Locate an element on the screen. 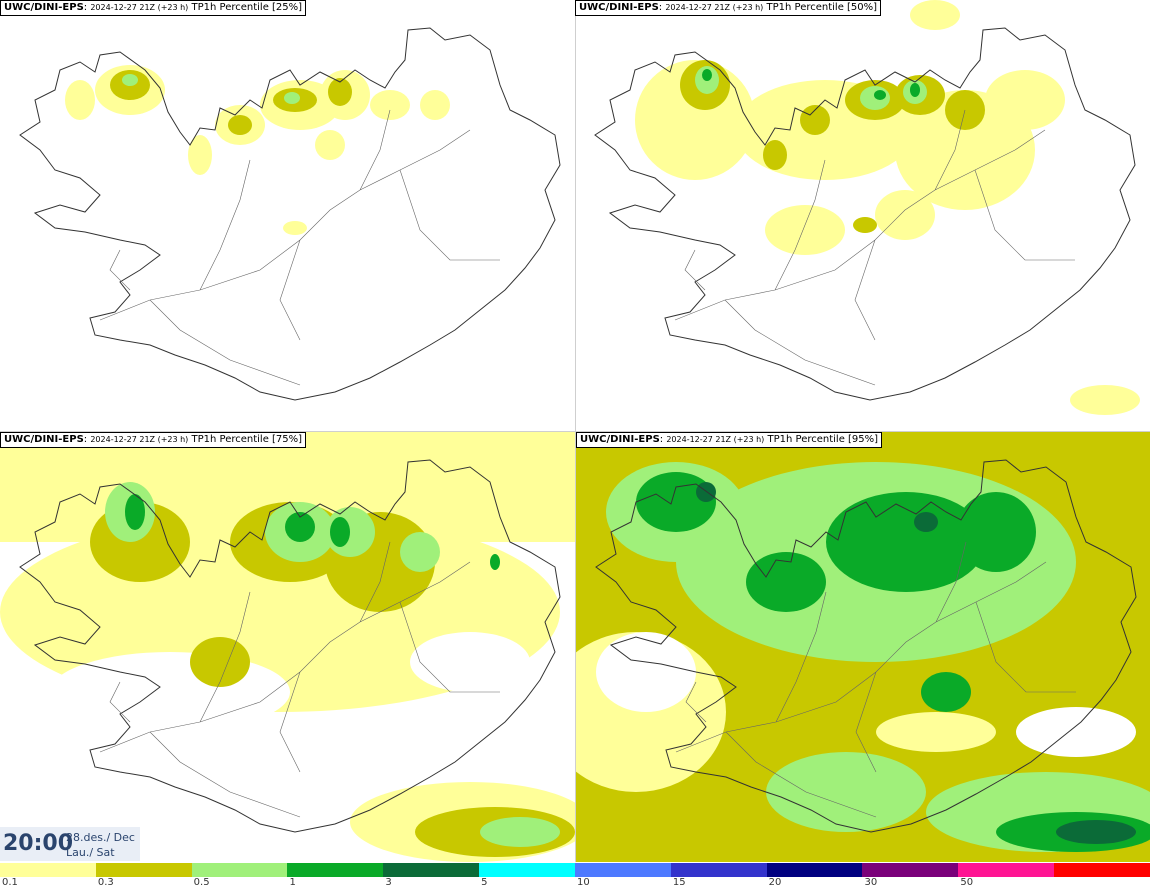  legend-tick-label: 10 is located at coordinates (583, 882).